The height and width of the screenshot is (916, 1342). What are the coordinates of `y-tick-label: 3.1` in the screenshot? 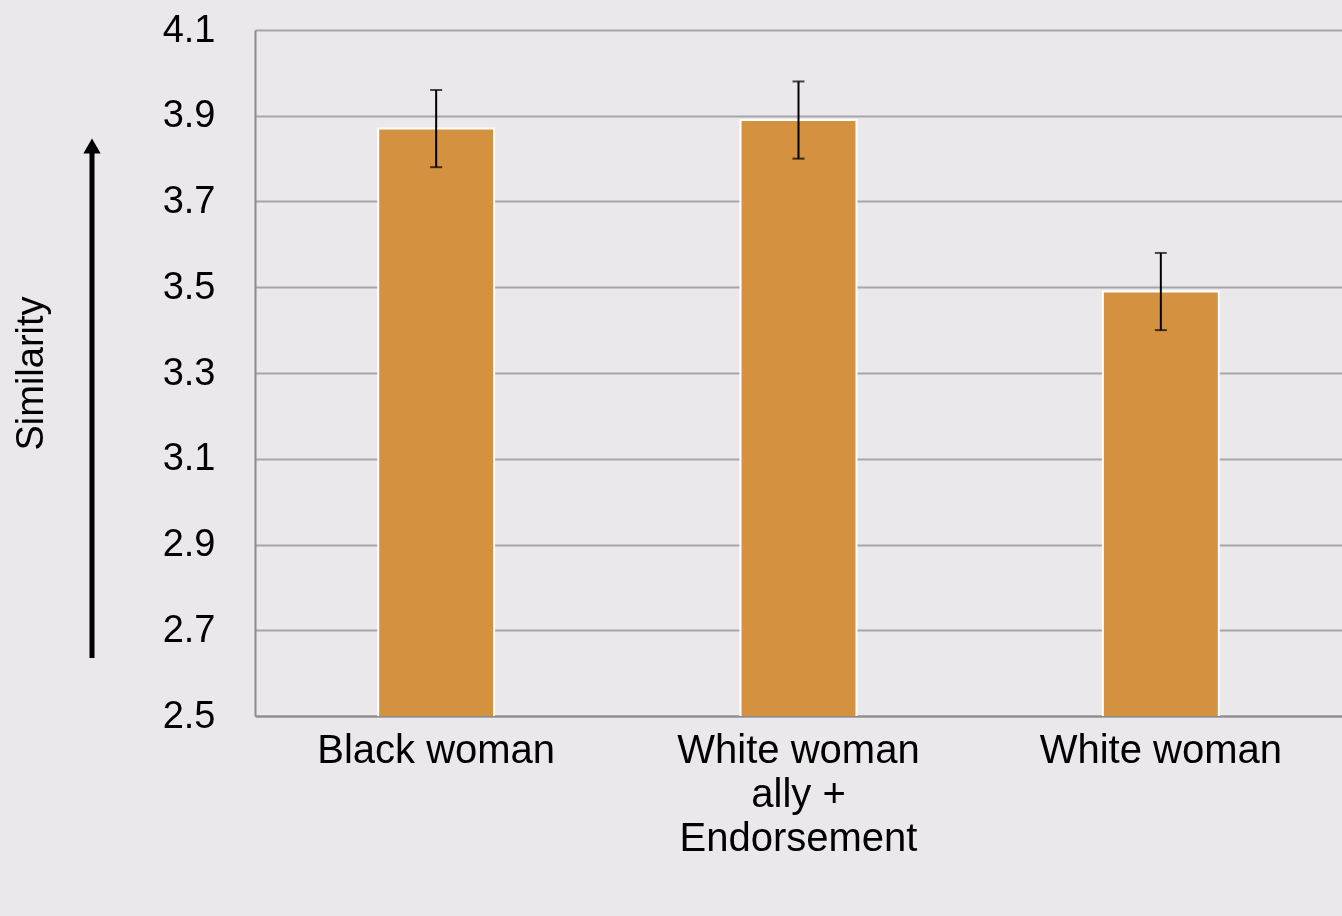 It's located at (189, 457).